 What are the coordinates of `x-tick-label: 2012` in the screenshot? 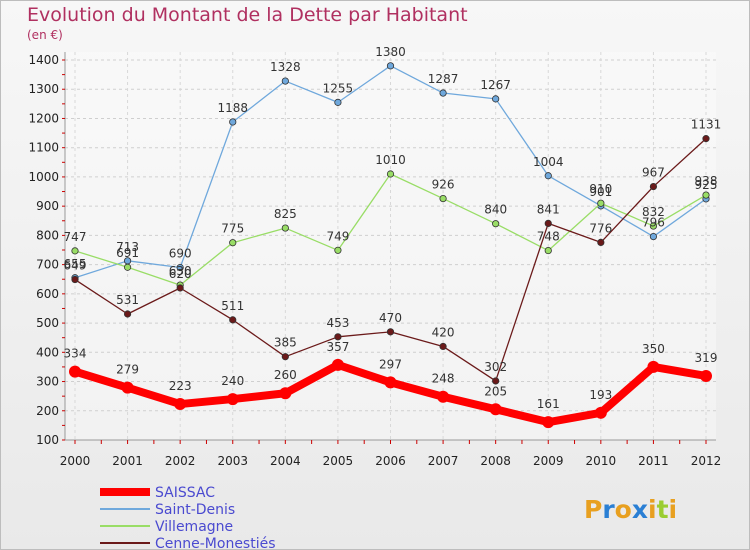 It's located at (706, 461).